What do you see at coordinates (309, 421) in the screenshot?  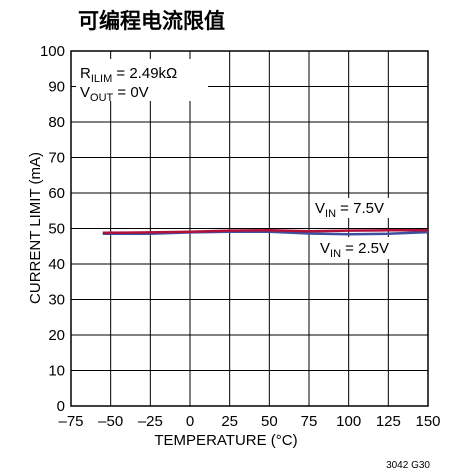 I see `x-tick-label: 75` at bounding box center [309, 421].